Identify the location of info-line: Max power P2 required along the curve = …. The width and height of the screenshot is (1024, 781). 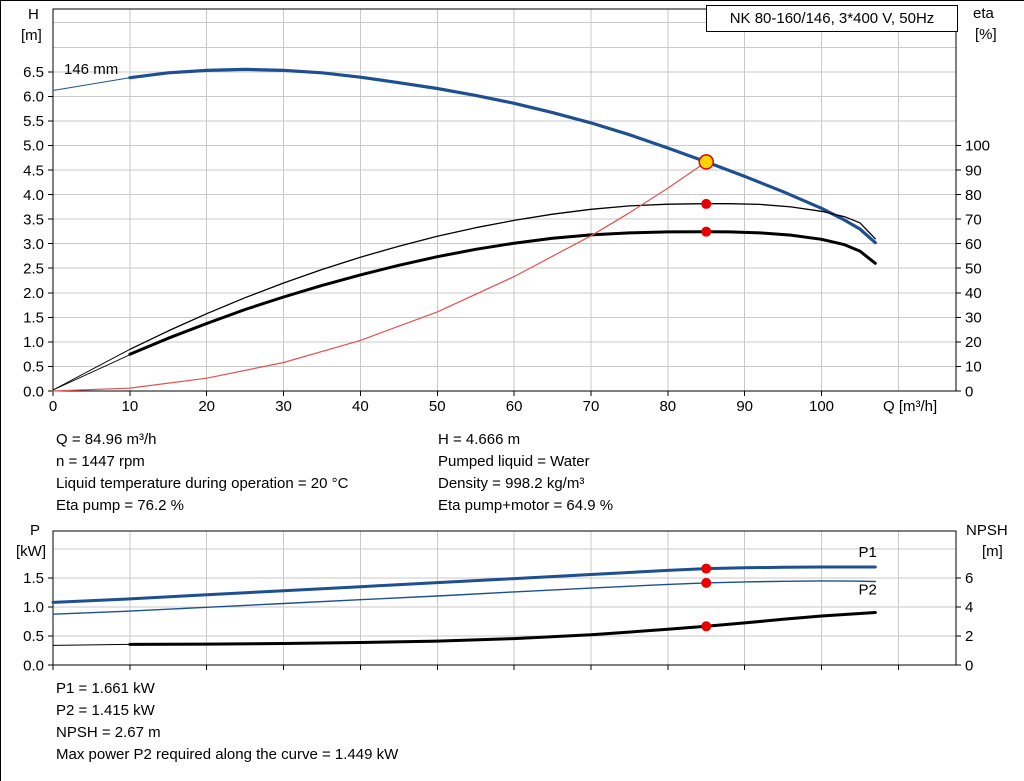
(227, 754).